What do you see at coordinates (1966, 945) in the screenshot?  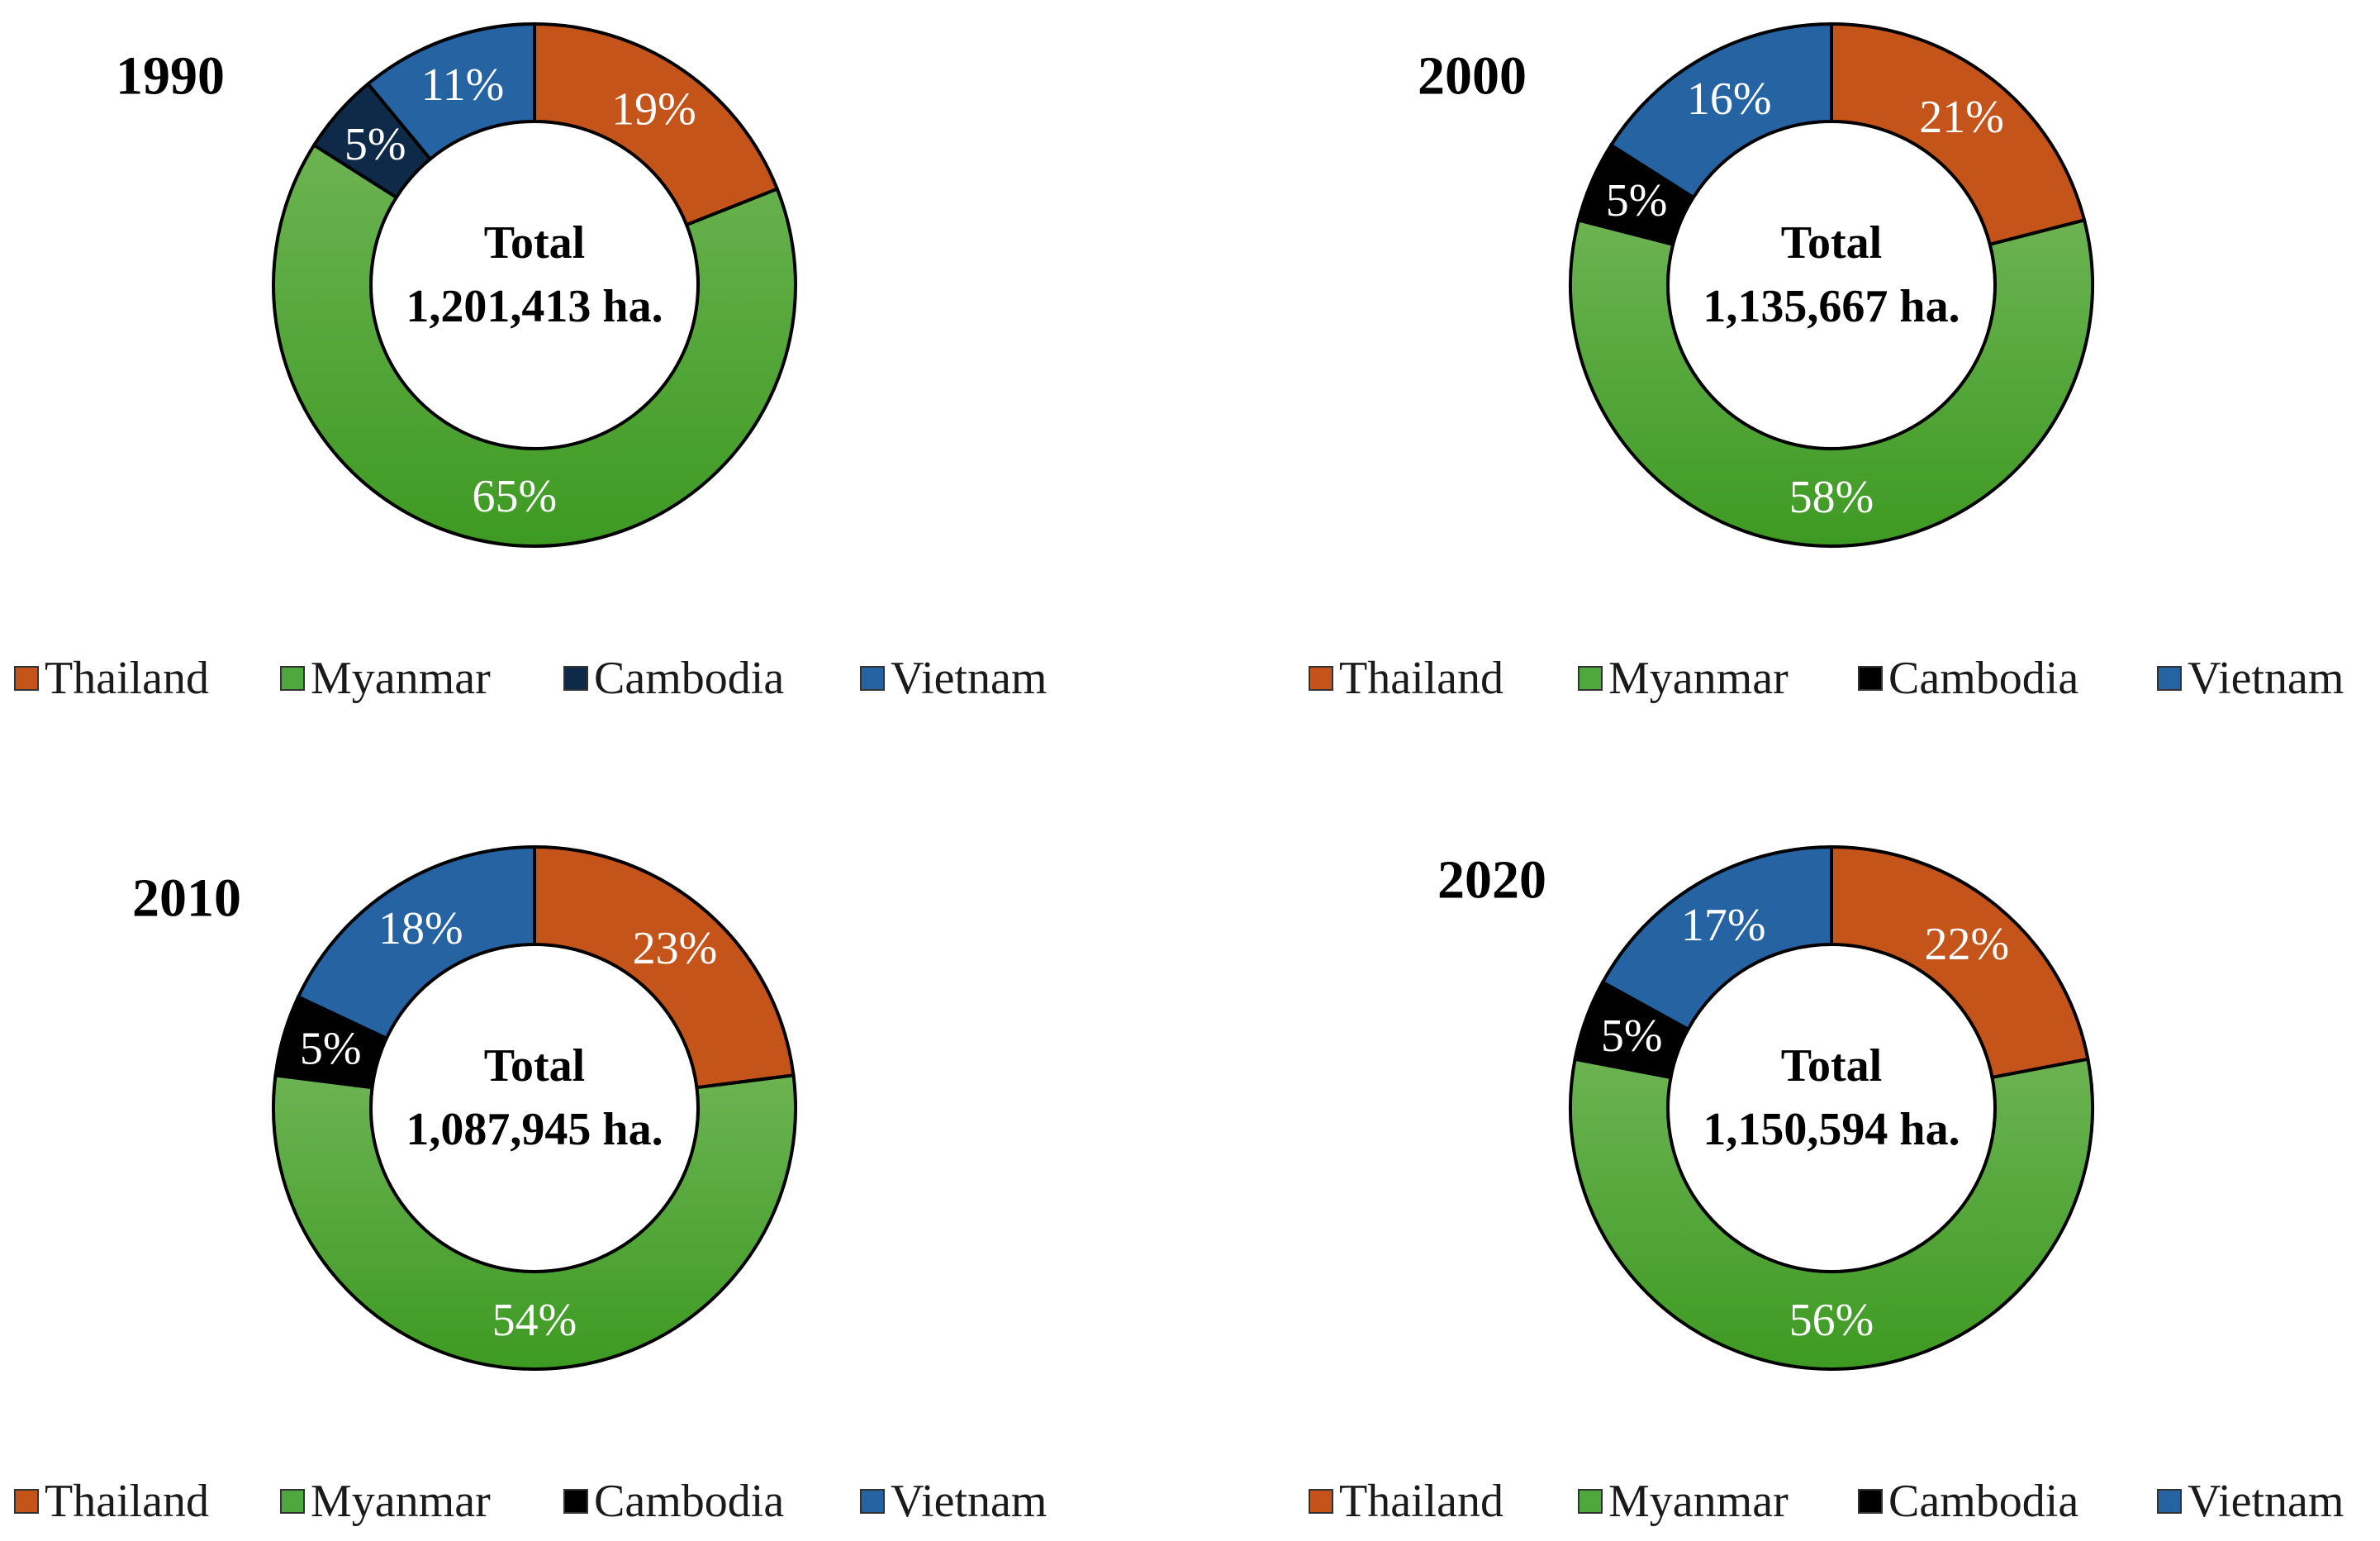 I see `slice-label-thailand: 22%` at bounding box center [1966, 945].